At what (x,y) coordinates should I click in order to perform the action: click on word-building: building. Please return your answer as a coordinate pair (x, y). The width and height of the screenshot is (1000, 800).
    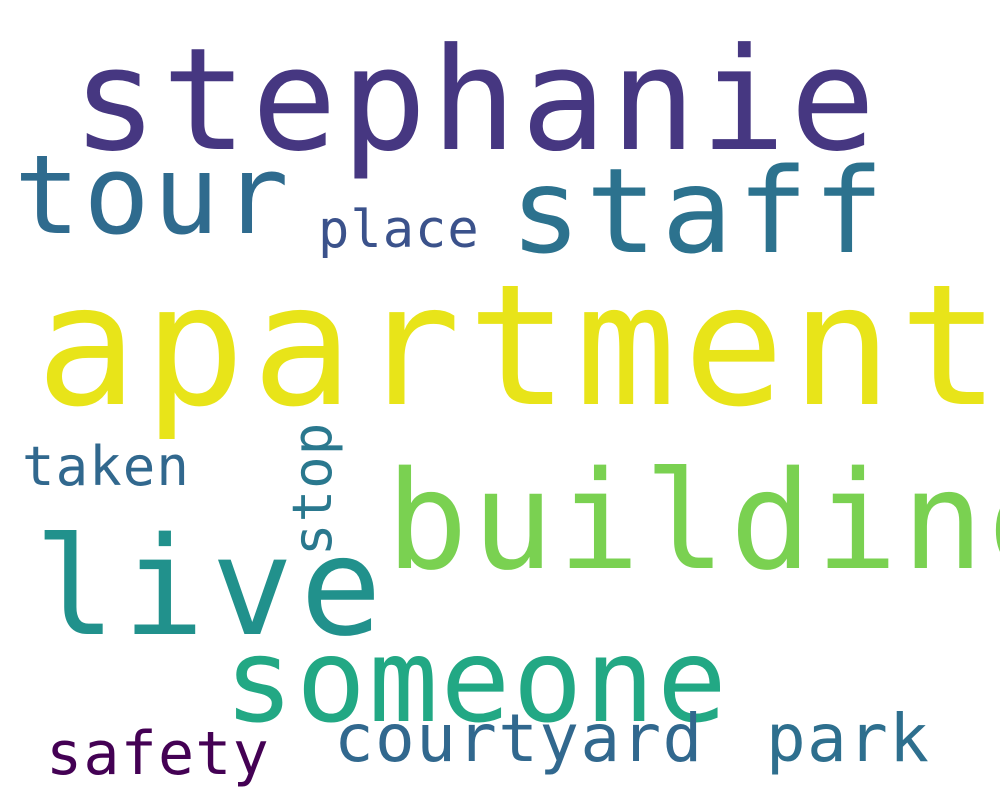
    Looking at the image, I should click on (693, 522).